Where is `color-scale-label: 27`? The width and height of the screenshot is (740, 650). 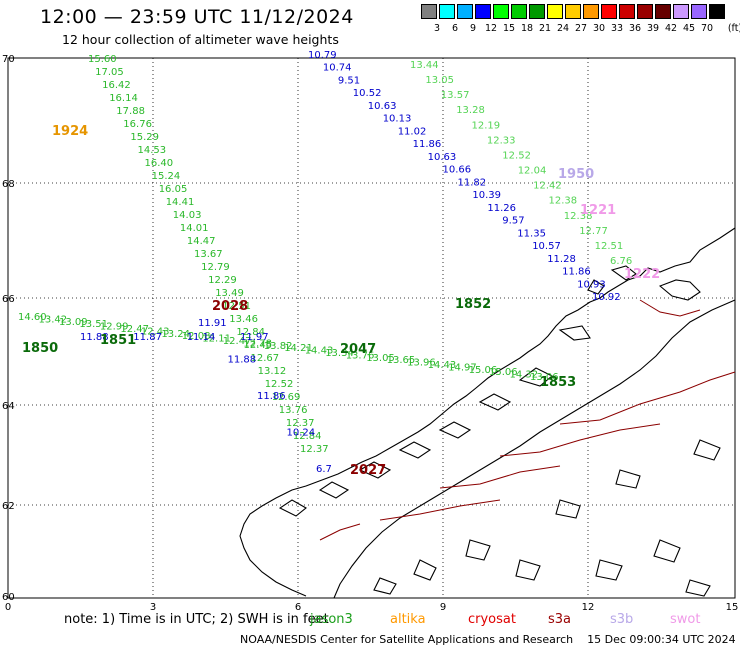 color-scale-label: 27 is located at coordinates (581, 28).